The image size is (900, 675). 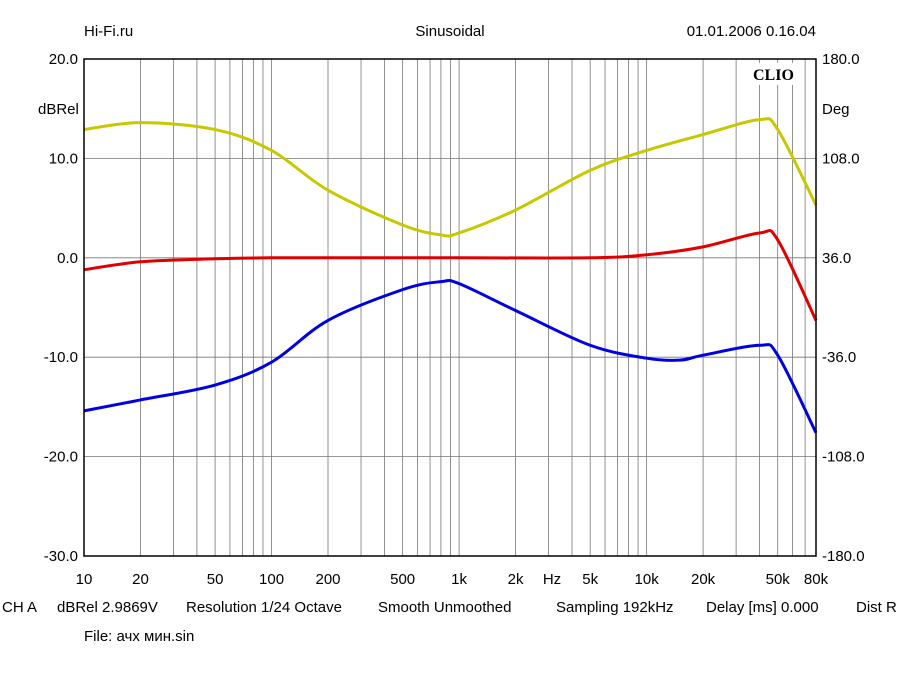 What do you see at coordinates (61, 556) in the screenshot?
I see `y-left-tick-label: -30.0` at bounding box center [61, 556].